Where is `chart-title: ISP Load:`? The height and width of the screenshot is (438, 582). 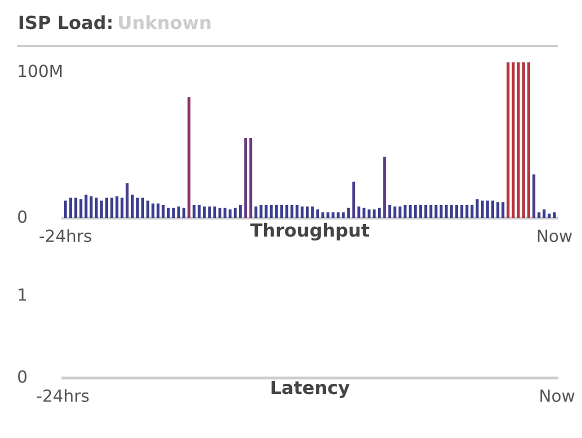
chart-title: ISP Load: is located at coordinates (66, 22).